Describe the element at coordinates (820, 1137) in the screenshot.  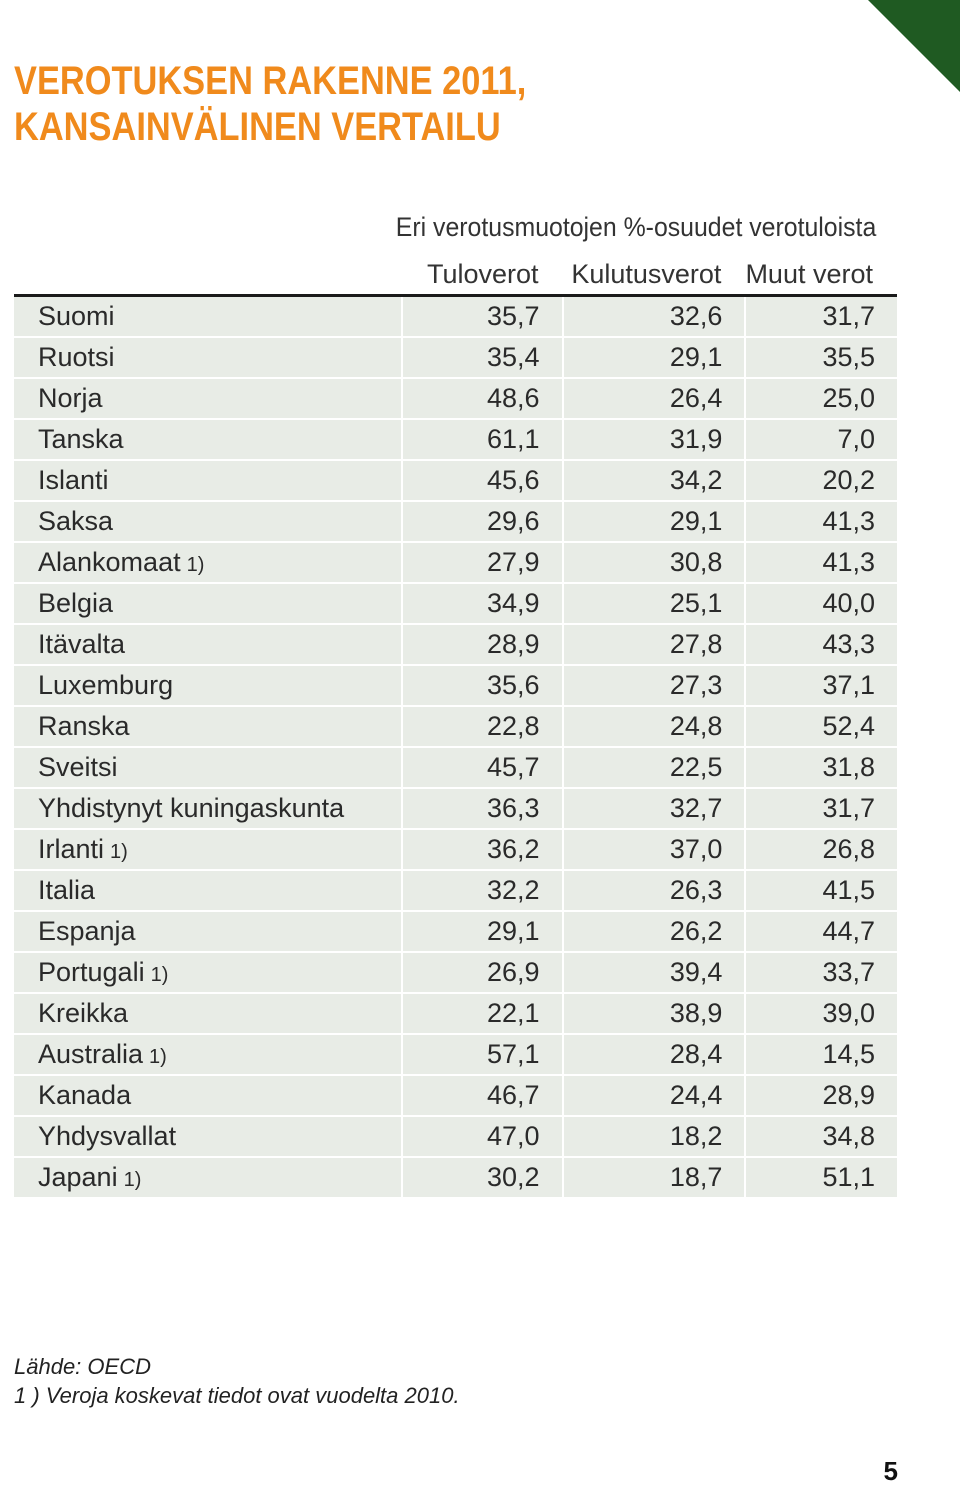
I see `other-tax-cell: 34,8` at that location.